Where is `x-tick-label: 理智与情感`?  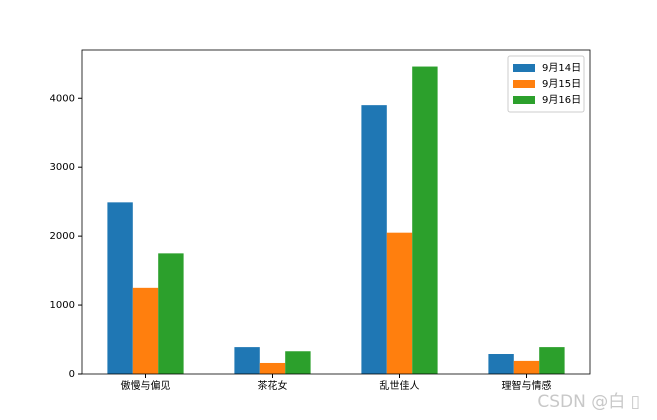
x-tick-label: 理智与情感 is located at coordinates (527, 385).